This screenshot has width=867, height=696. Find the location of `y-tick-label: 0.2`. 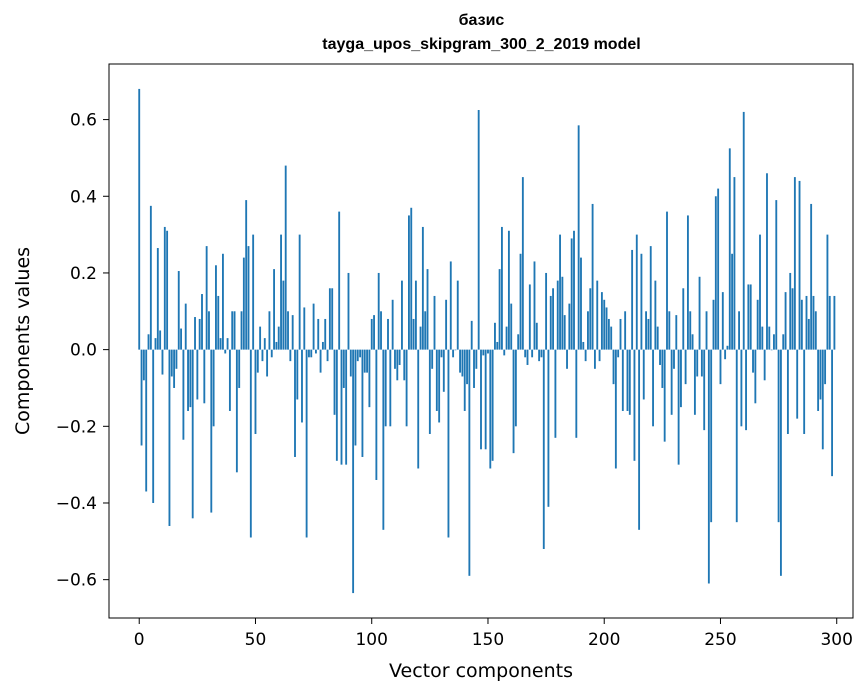

y-tick-label: 0.2 is located at coordinates (83, 274).